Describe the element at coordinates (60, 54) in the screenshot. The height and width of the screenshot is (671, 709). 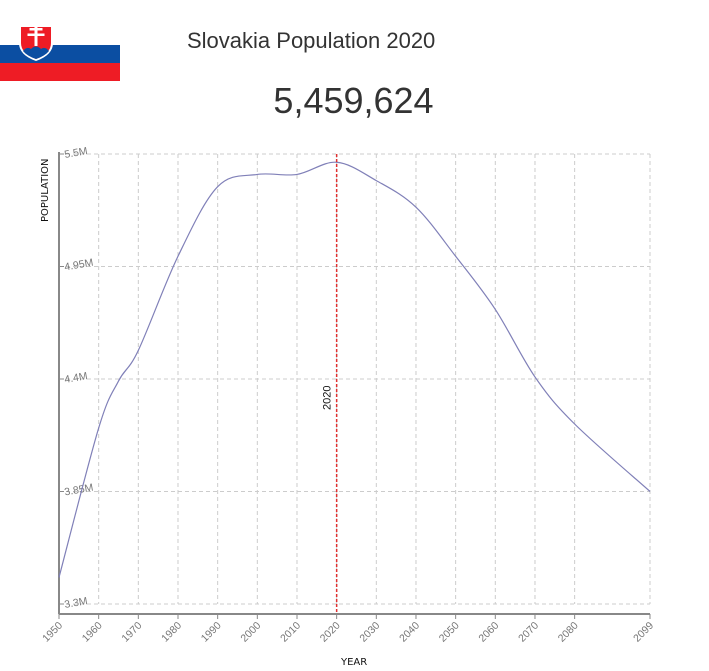
I see `slovakia-flag-icon` at that location.